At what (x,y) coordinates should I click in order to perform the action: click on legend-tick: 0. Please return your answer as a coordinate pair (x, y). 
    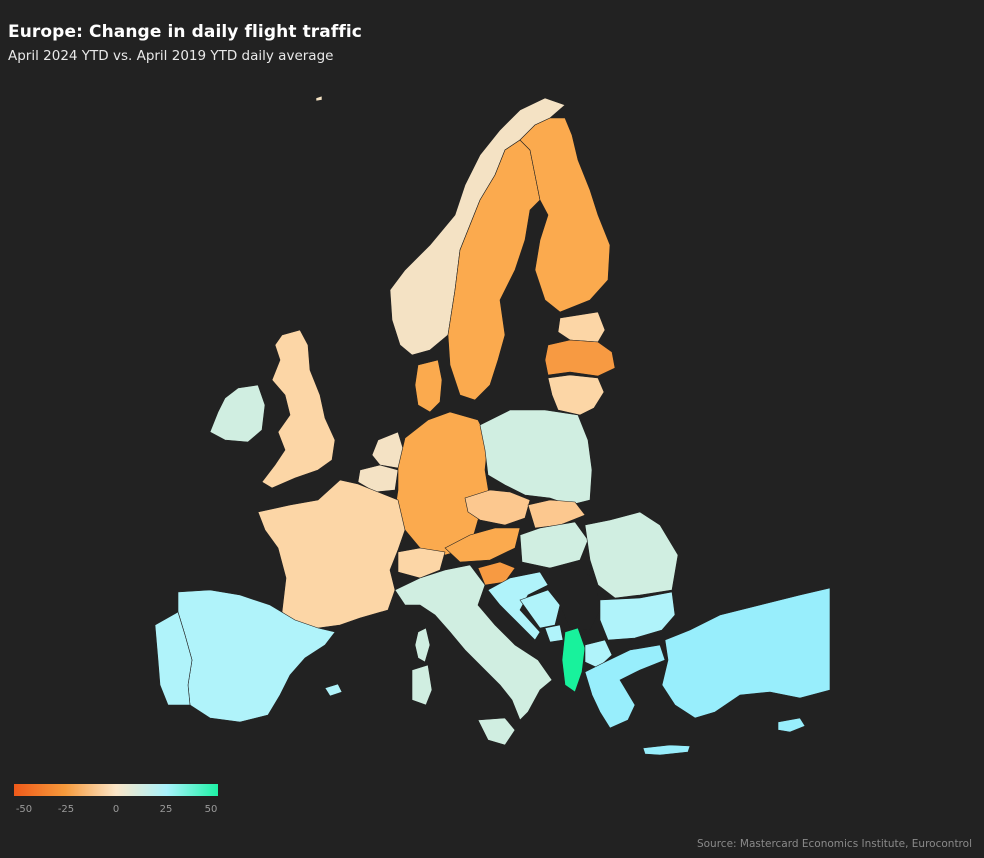
    Looking at the image, I should click on (116, 809).